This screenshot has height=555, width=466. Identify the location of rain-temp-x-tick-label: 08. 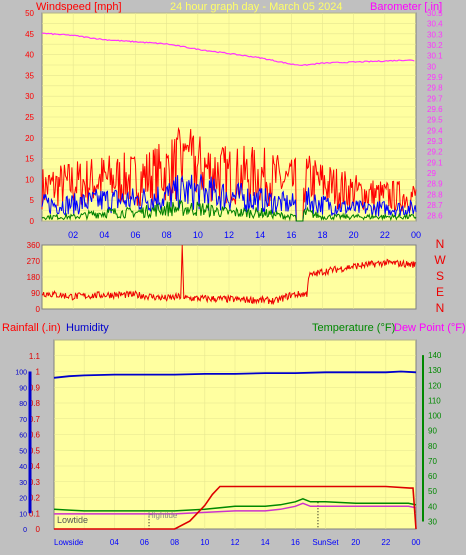
(174, 542).